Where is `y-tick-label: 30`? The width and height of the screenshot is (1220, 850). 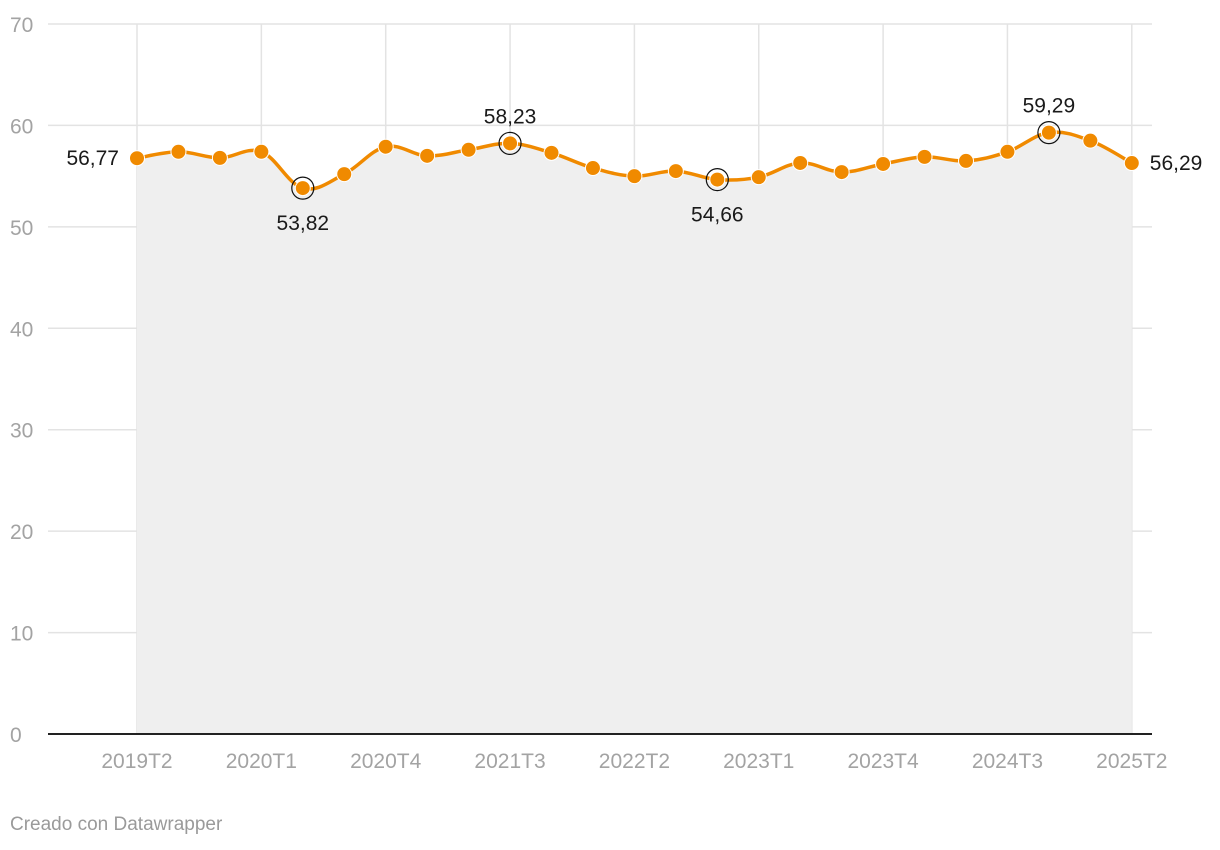
y-tick-label: 30 is located at coordinates (21, 431).